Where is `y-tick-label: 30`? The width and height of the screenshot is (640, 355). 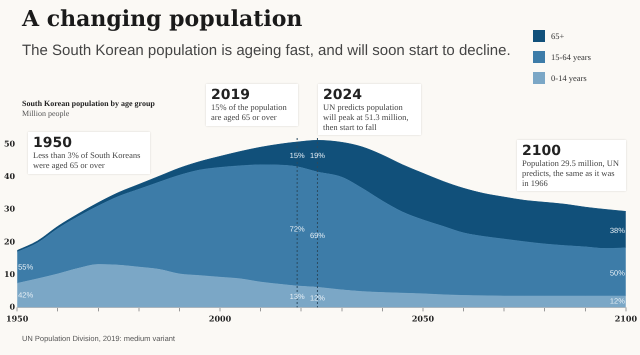 y-tick-label: 30 is located at coordinates (10, 209).